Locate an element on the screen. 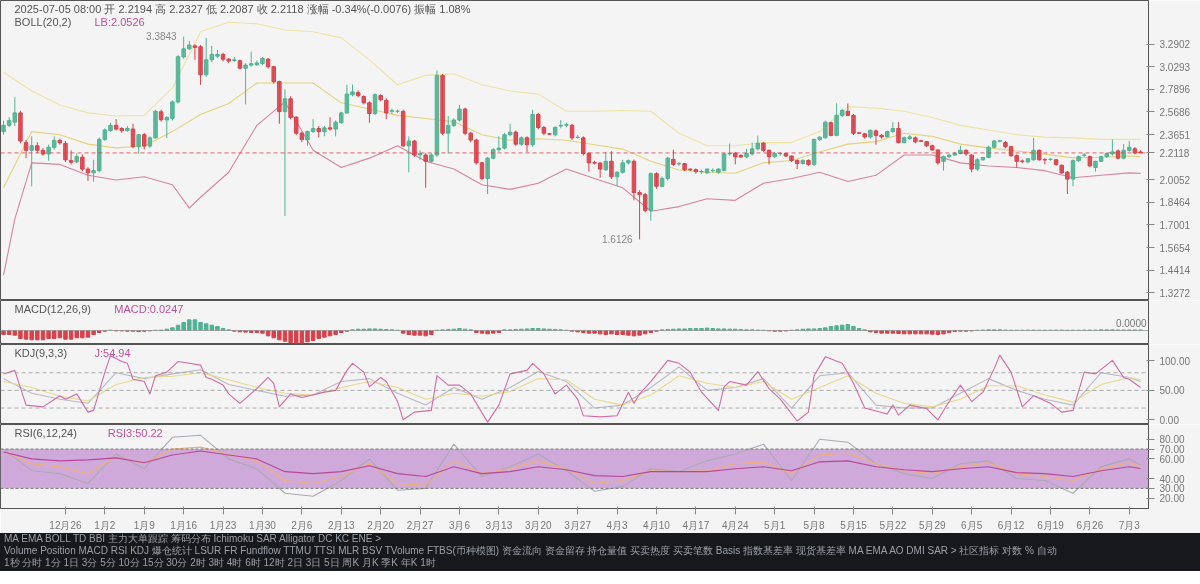 This screenshot has height=584, width=1200. y-tick-label: 50.00 is located at coordinates (1172, 391).